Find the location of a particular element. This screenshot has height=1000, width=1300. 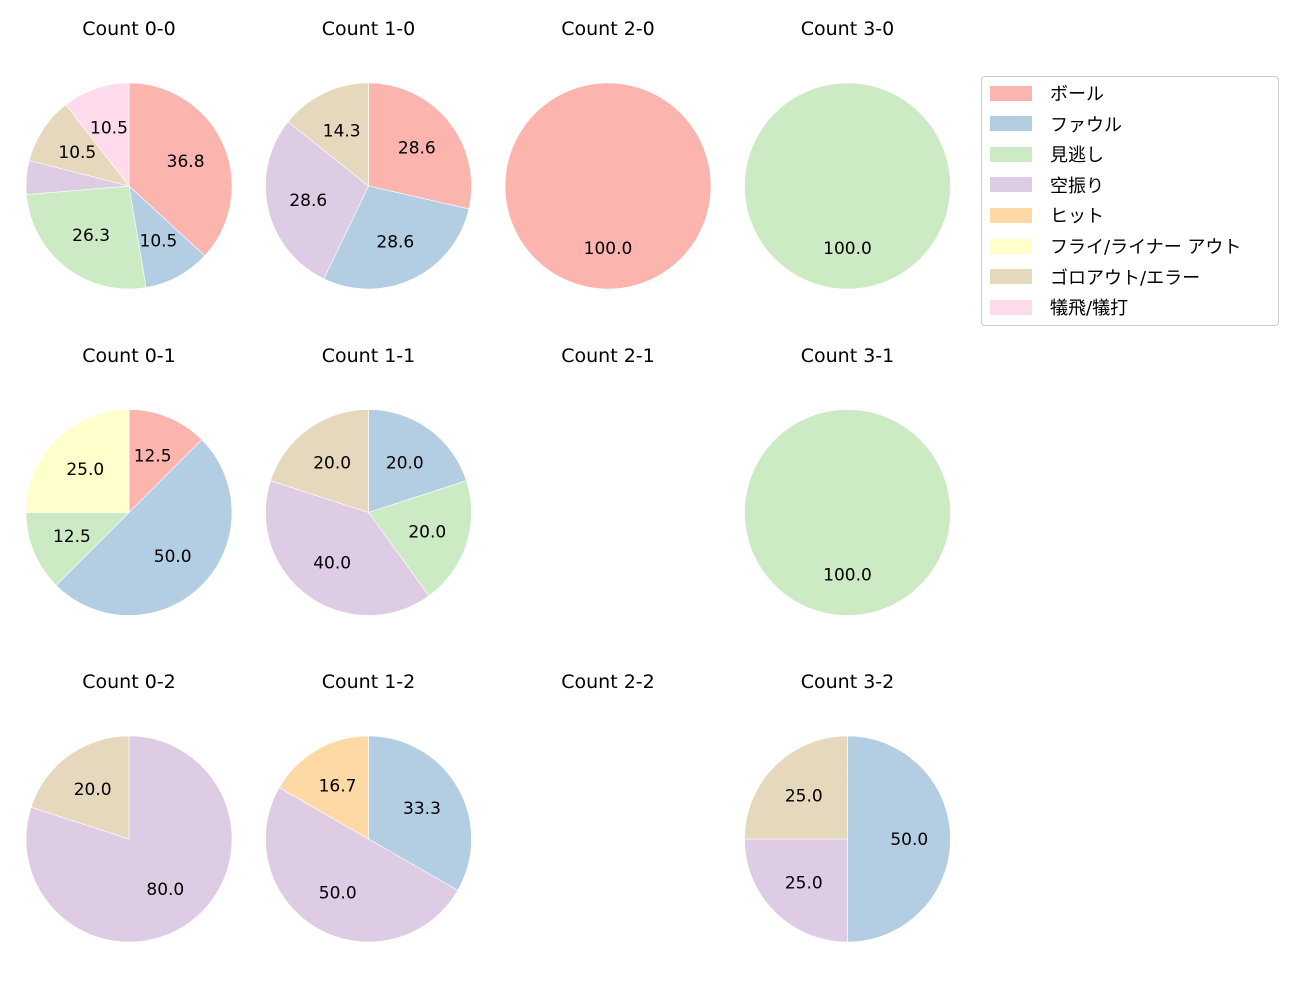

slice-label: 33.3 is located at coordinates (422, 809).